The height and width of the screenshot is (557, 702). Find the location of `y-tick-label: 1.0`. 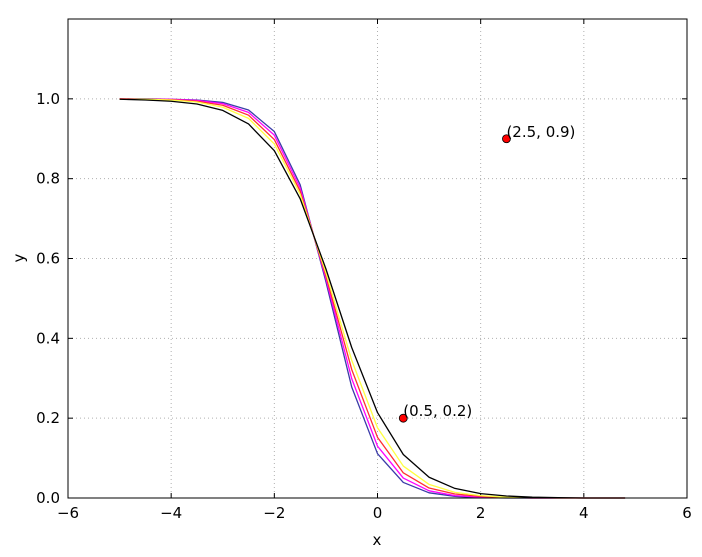

y-tick-label: 1.0 is located at coordinates (48, 99).